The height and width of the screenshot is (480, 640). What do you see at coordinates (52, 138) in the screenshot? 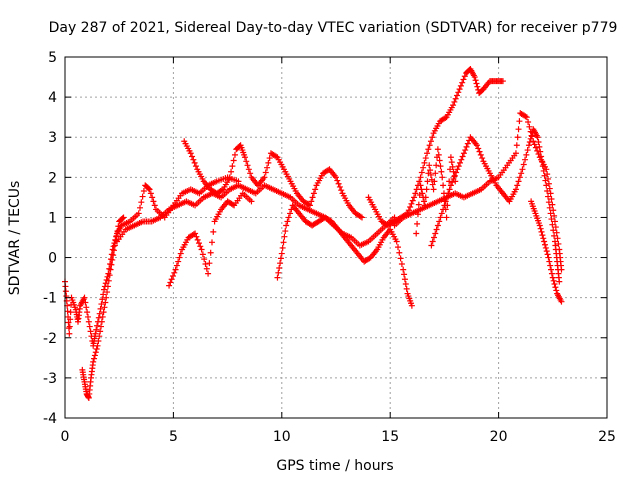
I see `y-tick-label: 3` at bounding box center [52, 138].